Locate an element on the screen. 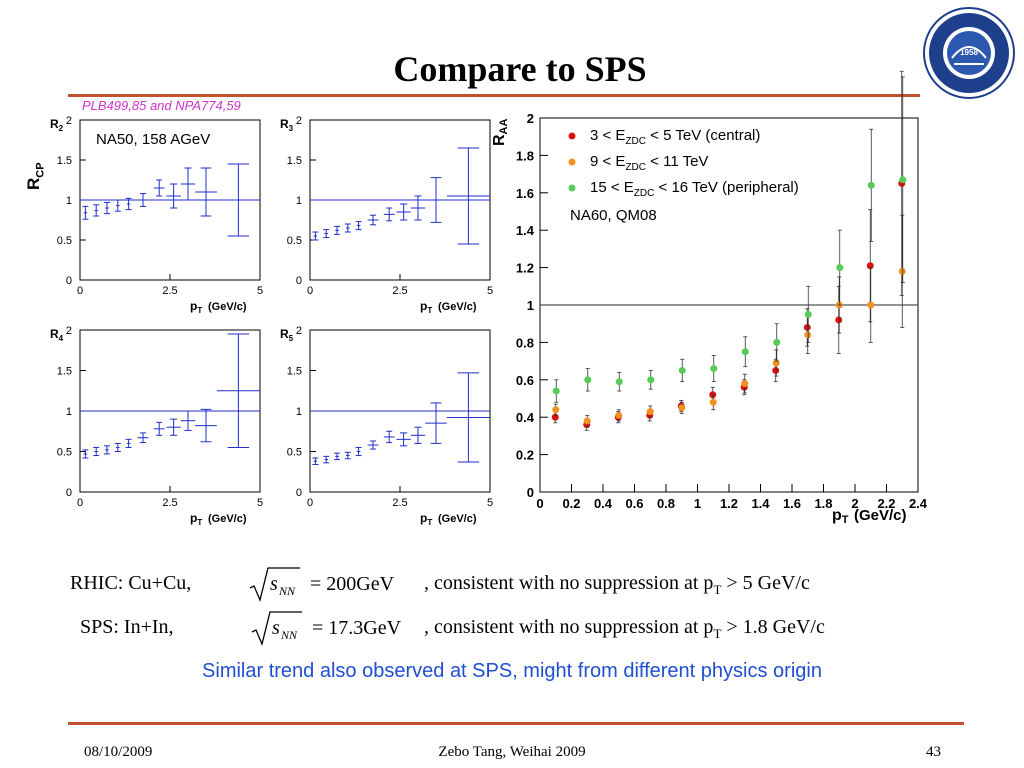 The height and width of the screenshot is (768, 1024). panel-r2: 0 0.5 1 1.5 2 0 2.5 5 R2 pT (GeV/c) NA50, 158 AGeV is located at coordinates (156, 215).